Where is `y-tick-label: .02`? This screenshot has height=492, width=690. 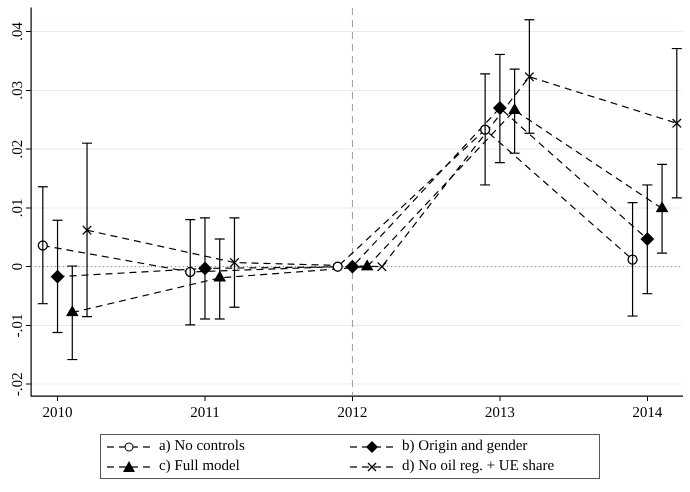 y-tick-label: .02 is located at coordinates (18, 149).